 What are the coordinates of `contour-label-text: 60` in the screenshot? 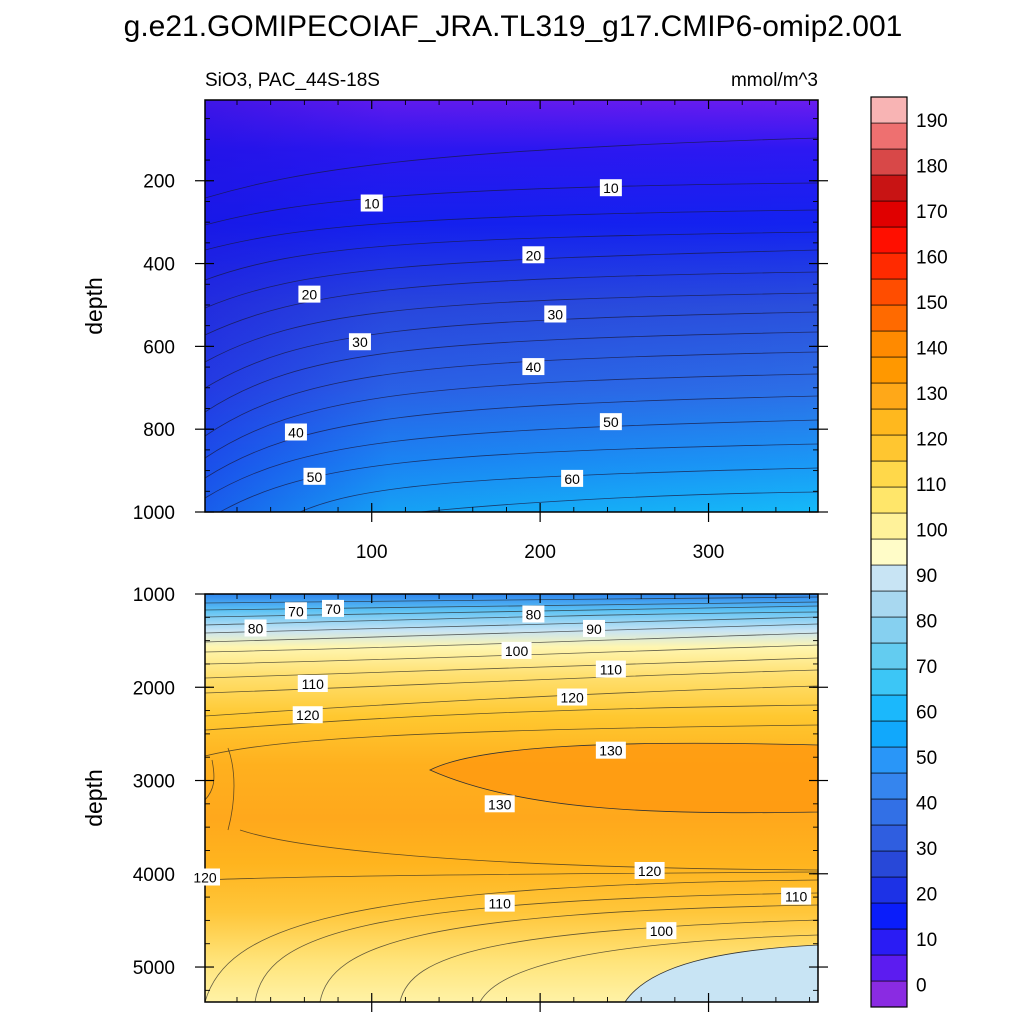 It's located at (572, 479).